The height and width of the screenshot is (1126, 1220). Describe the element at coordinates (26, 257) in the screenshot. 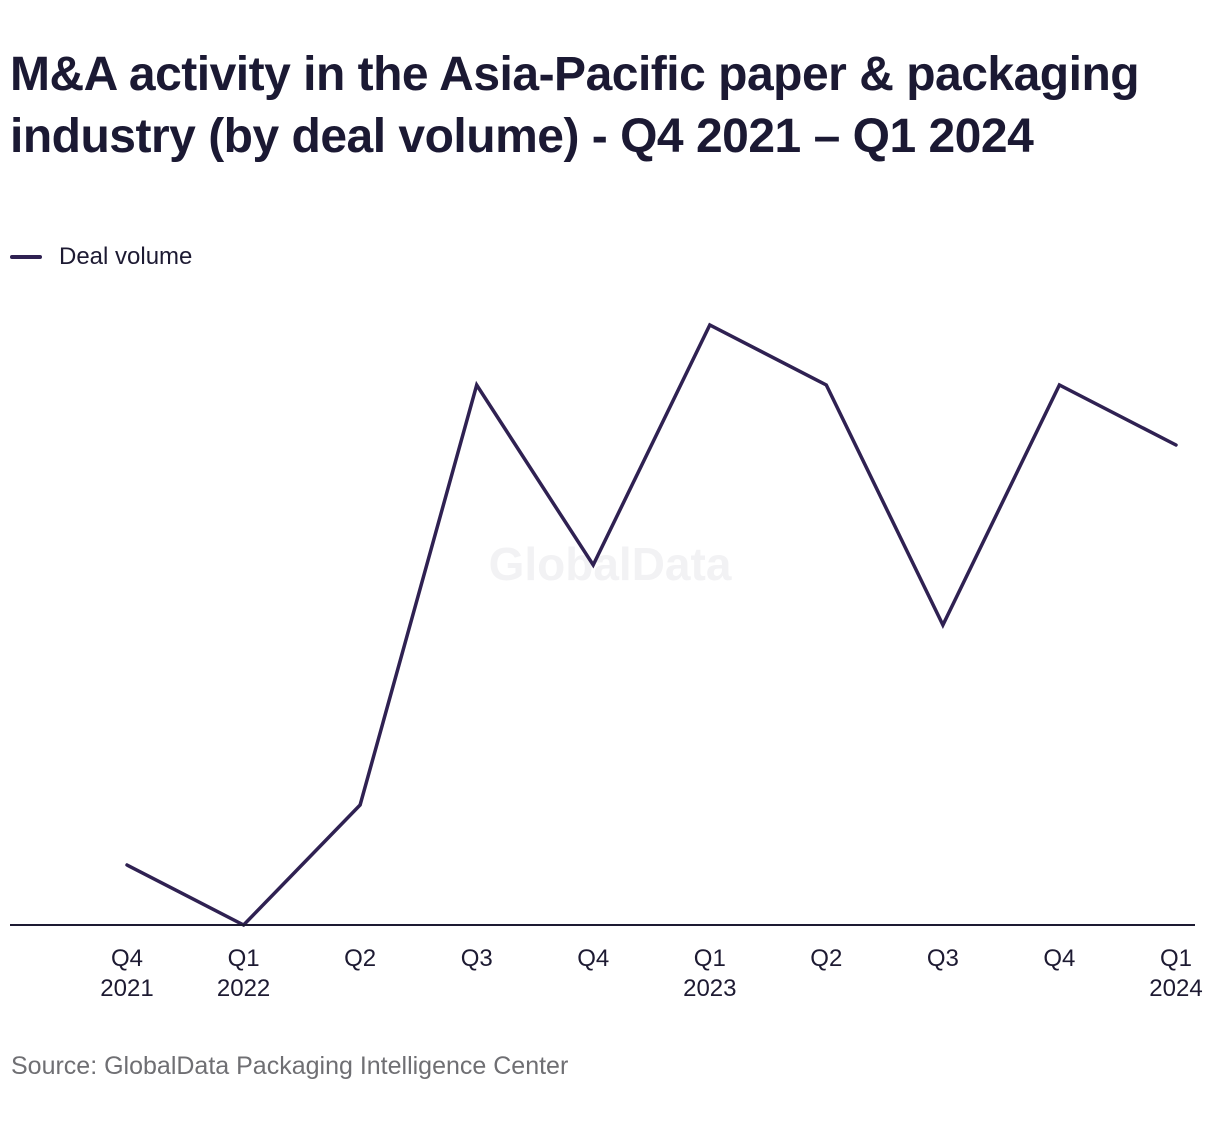

I see `legend-swatch` at that location.